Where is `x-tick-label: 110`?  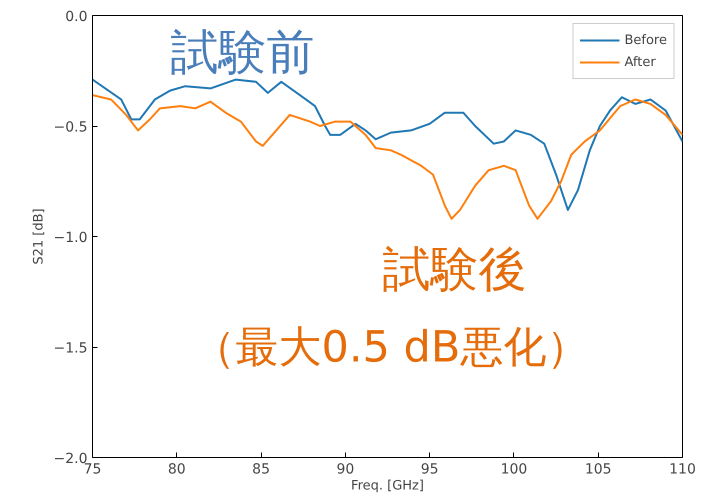 x-tick-label: 110 is located at coordinates (682, 470).